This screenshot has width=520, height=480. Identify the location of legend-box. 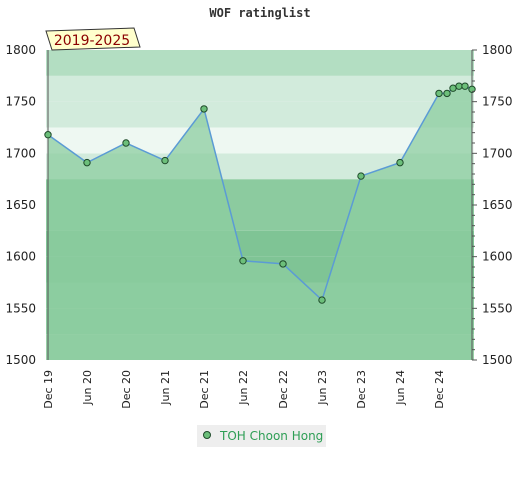
(261, 436).